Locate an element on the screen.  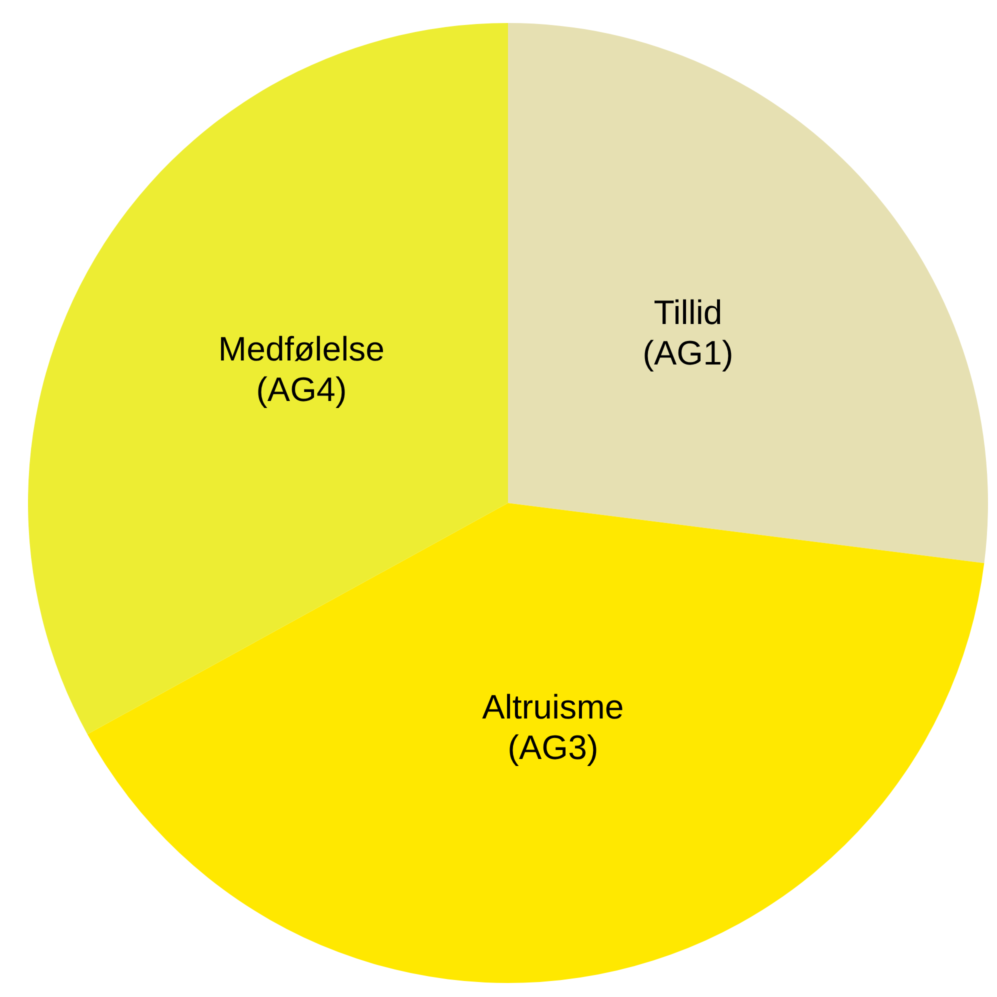
slice-label: Altruisme (AG3) is located at coordinates (553, 728).